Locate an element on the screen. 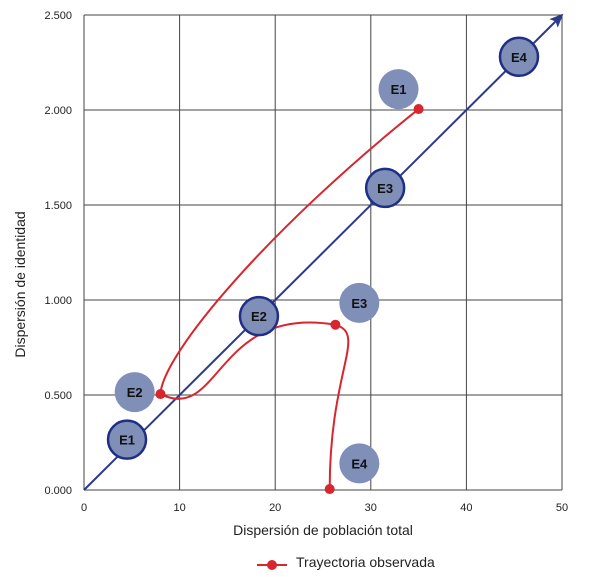  observed-node-label: E4 is located at coordinates (359, 463).